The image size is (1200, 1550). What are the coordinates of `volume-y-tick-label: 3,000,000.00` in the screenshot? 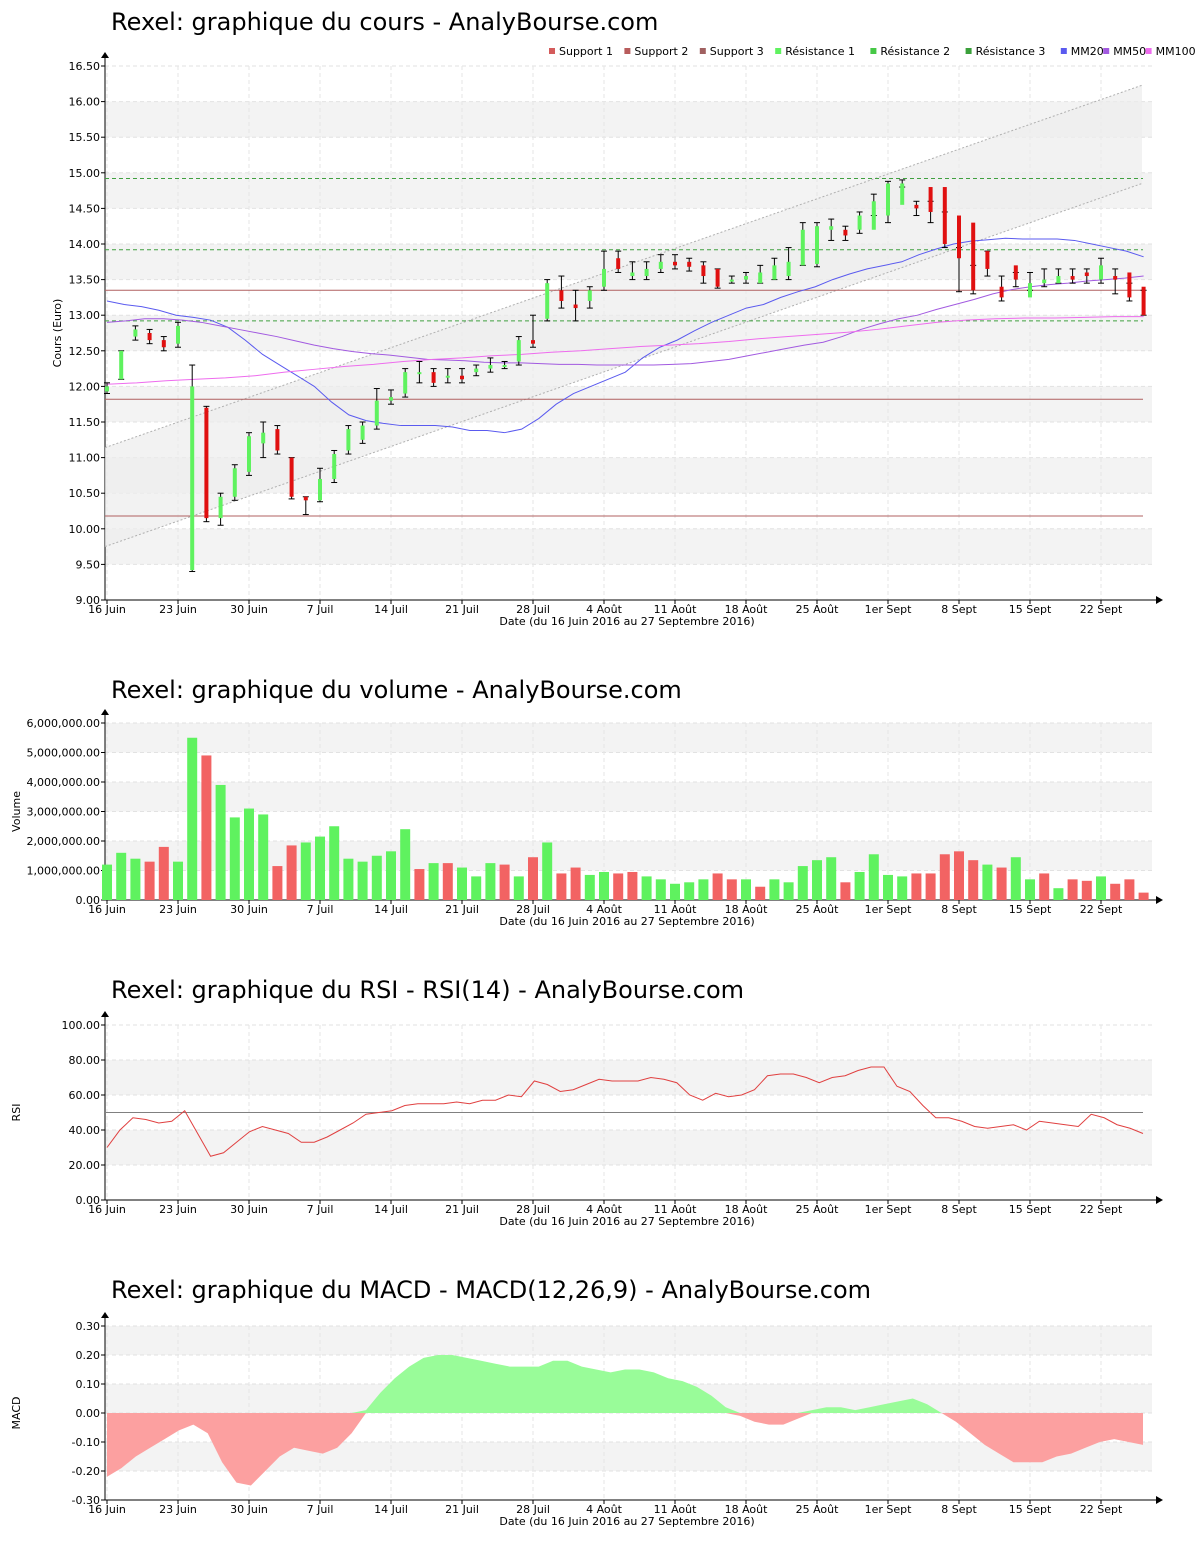 It's located at (63, 812).